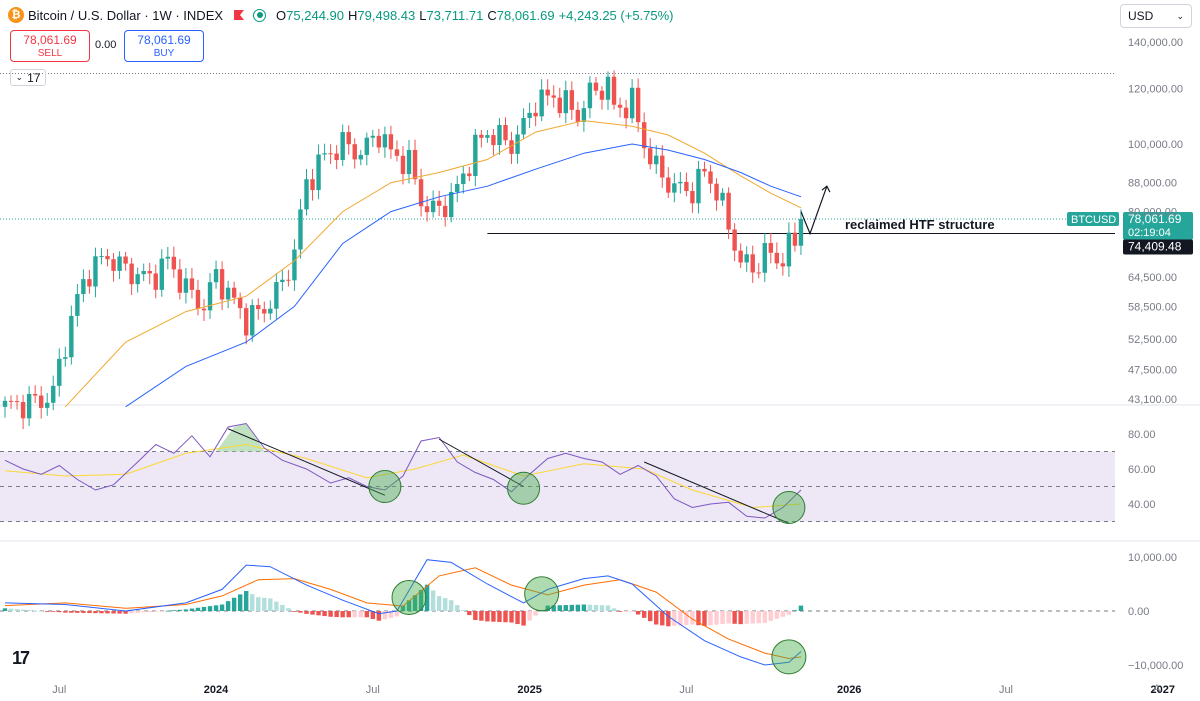  Describe the element at coordinates (126, 15) in the screenshot. I see `symbol-title: Bitcoin / U.S. Dollar · 1W · INDEX` at that location.